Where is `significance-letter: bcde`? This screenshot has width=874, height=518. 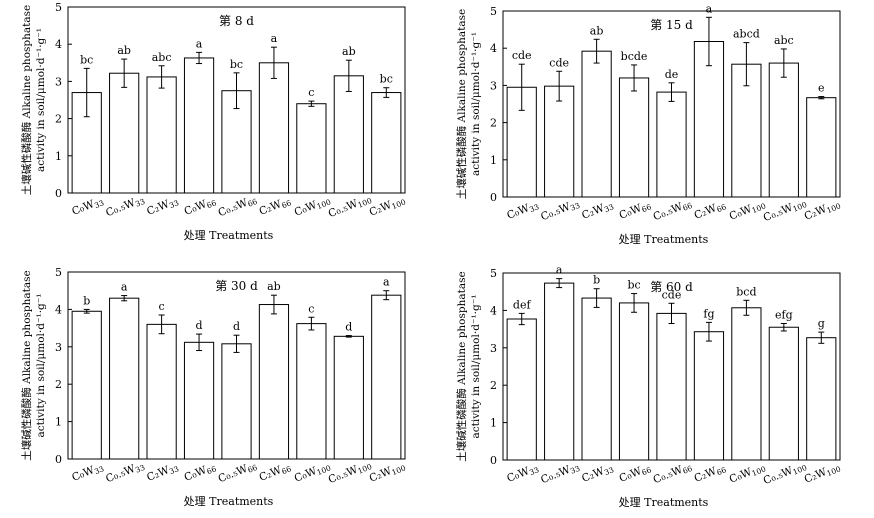
significance-letter: bcde is located at coordinates (634, 56).